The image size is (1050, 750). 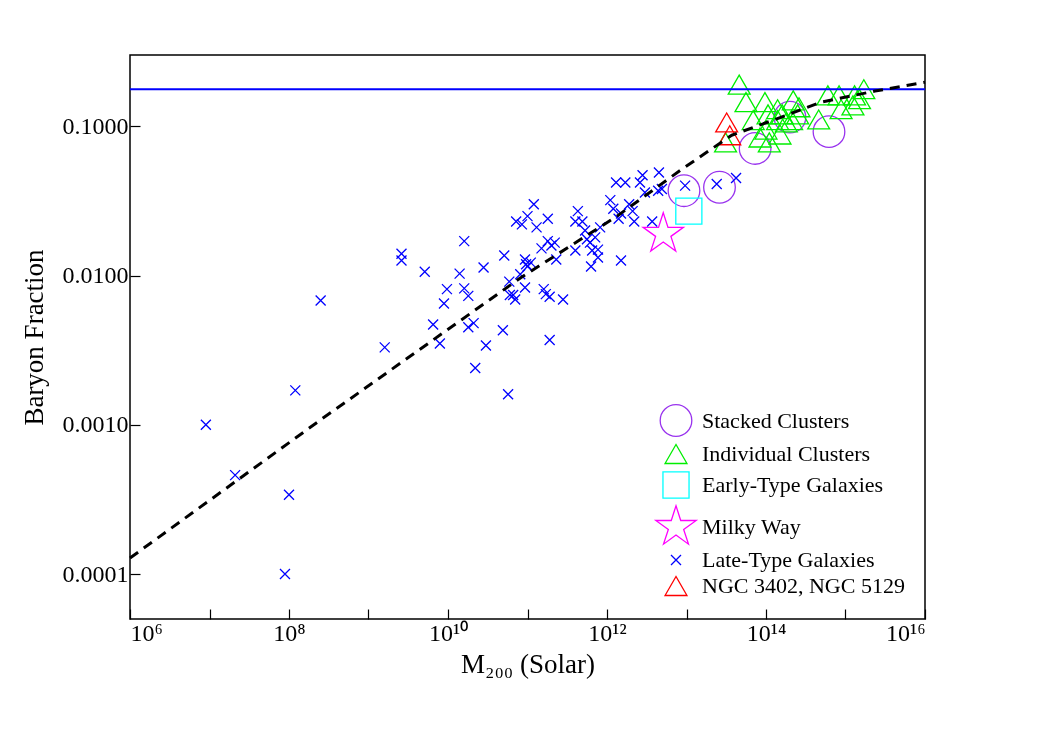 I want to click on y-tick-label: 0.1000, so click(x=95, y=125).